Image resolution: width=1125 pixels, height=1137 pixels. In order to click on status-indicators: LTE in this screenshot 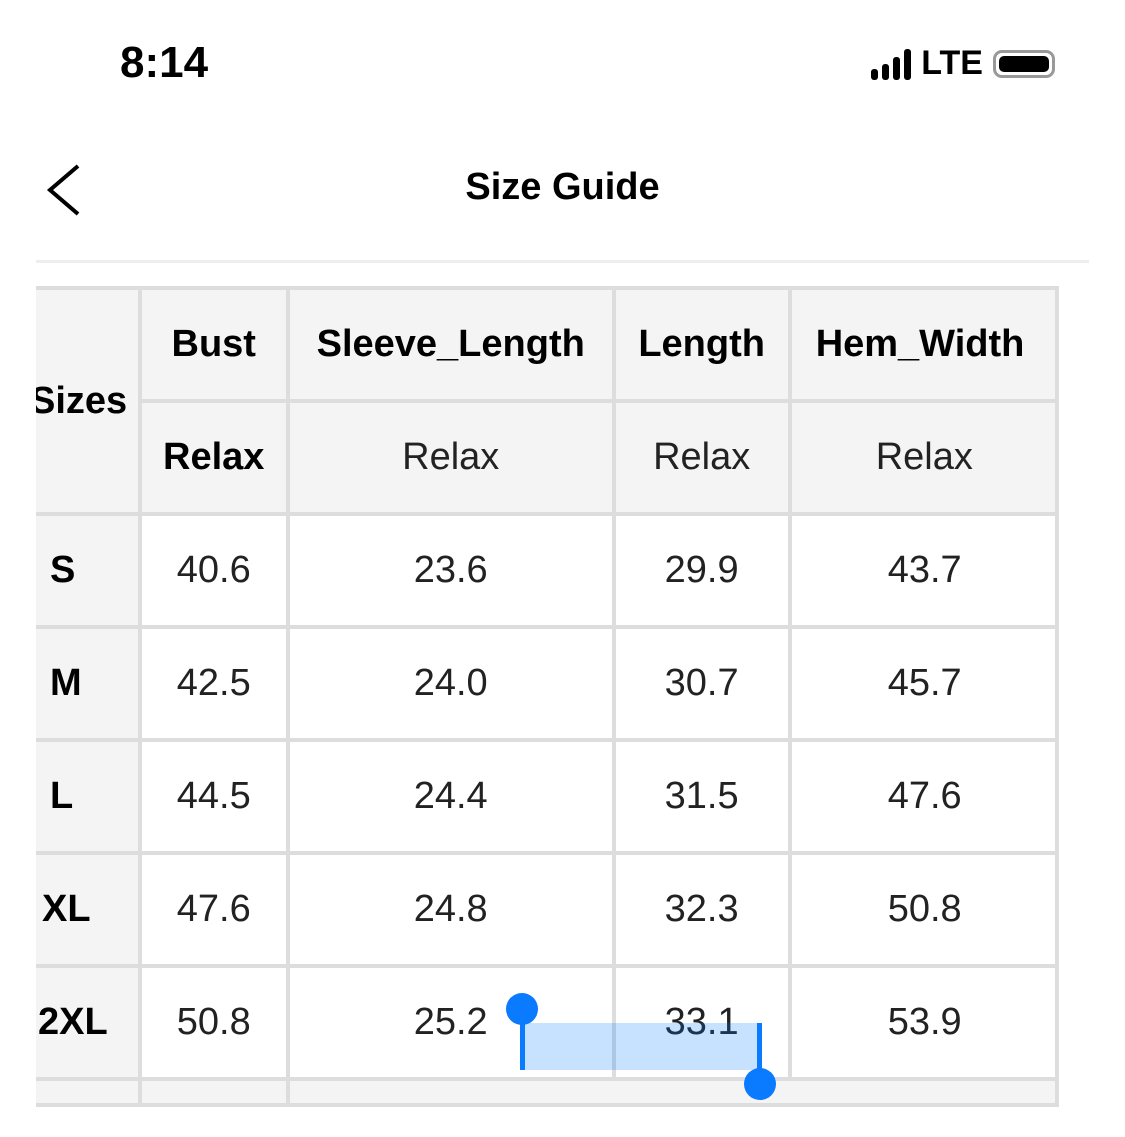, I will do `click(963, 63)`.